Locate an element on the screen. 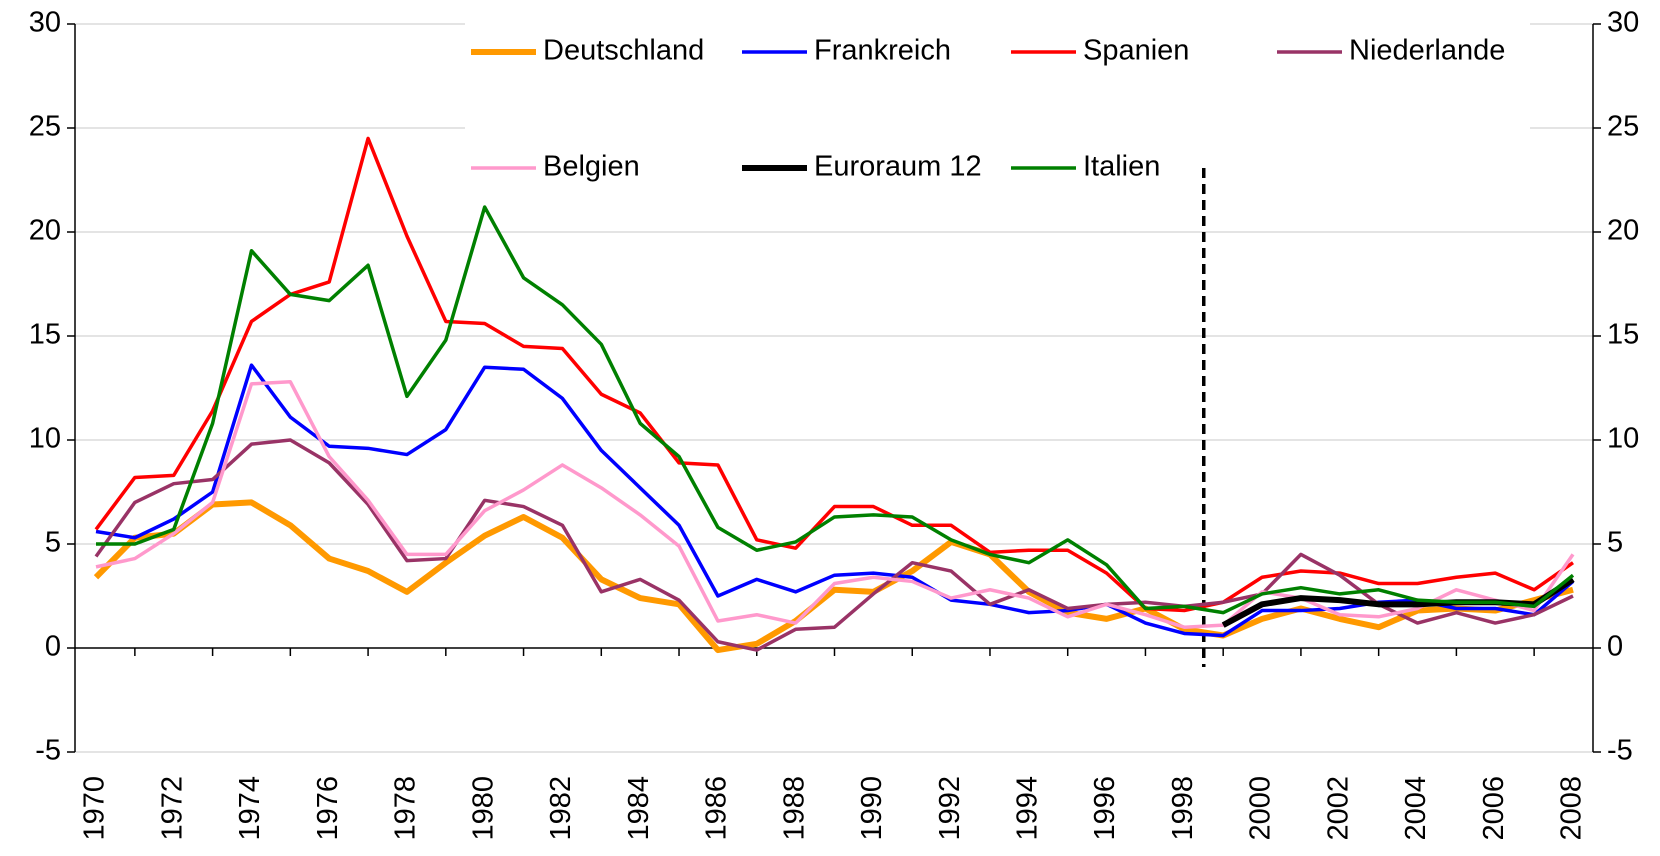 The image size is (1660, 856). x-tick-label: 2000 is located at coordinates (1261, 808).